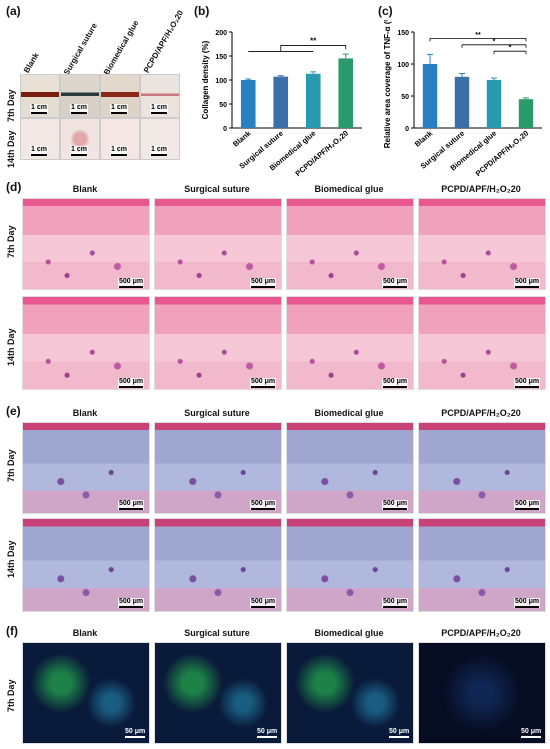 The height and width of the screenshot is (749, 550). Describe the element at coordinates (11, 149) in the screenshot. I see `photo-row-14d: 14th Day` at that location.